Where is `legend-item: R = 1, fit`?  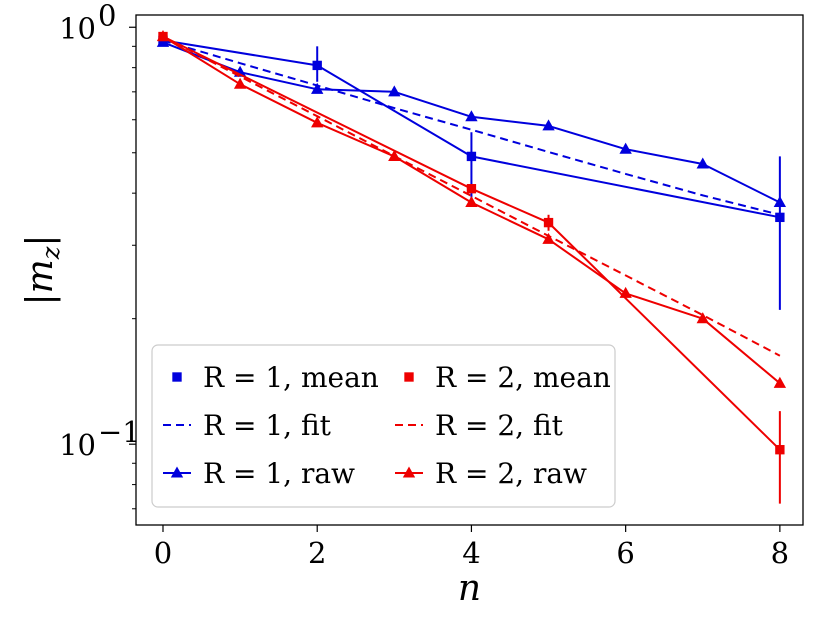 legend-item: R = 1, fit is located at coordinates (247, 425).